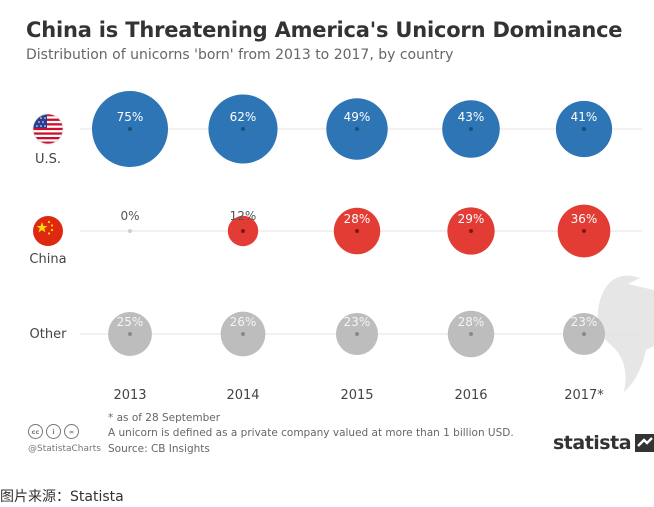  What do you see at coordinates (243, 117) in the screenshot?
I see `value-label: 62%` at bounding box center [243, 117].